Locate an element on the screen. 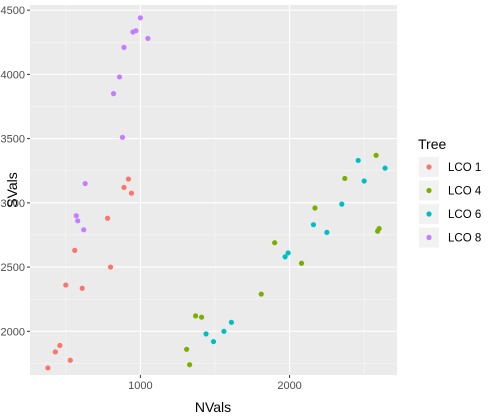 The height and width of the screenshot is (420, 499). y-tick-label: 4500 is located at coordinates (13, 11).